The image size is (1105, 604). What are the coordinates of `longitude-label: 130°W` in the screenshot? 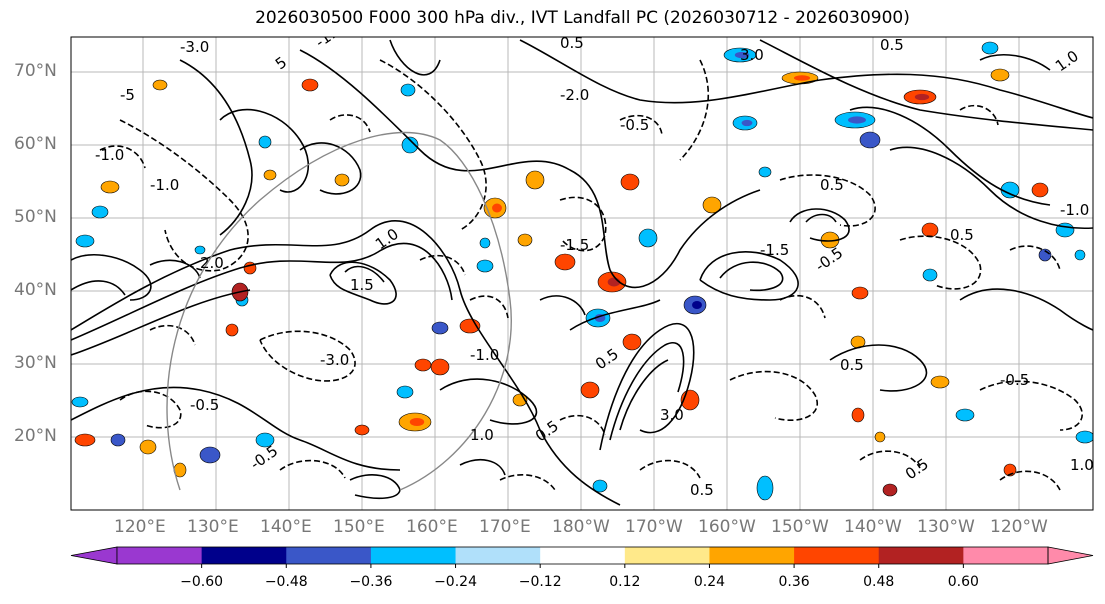 It's located at (946, 527).